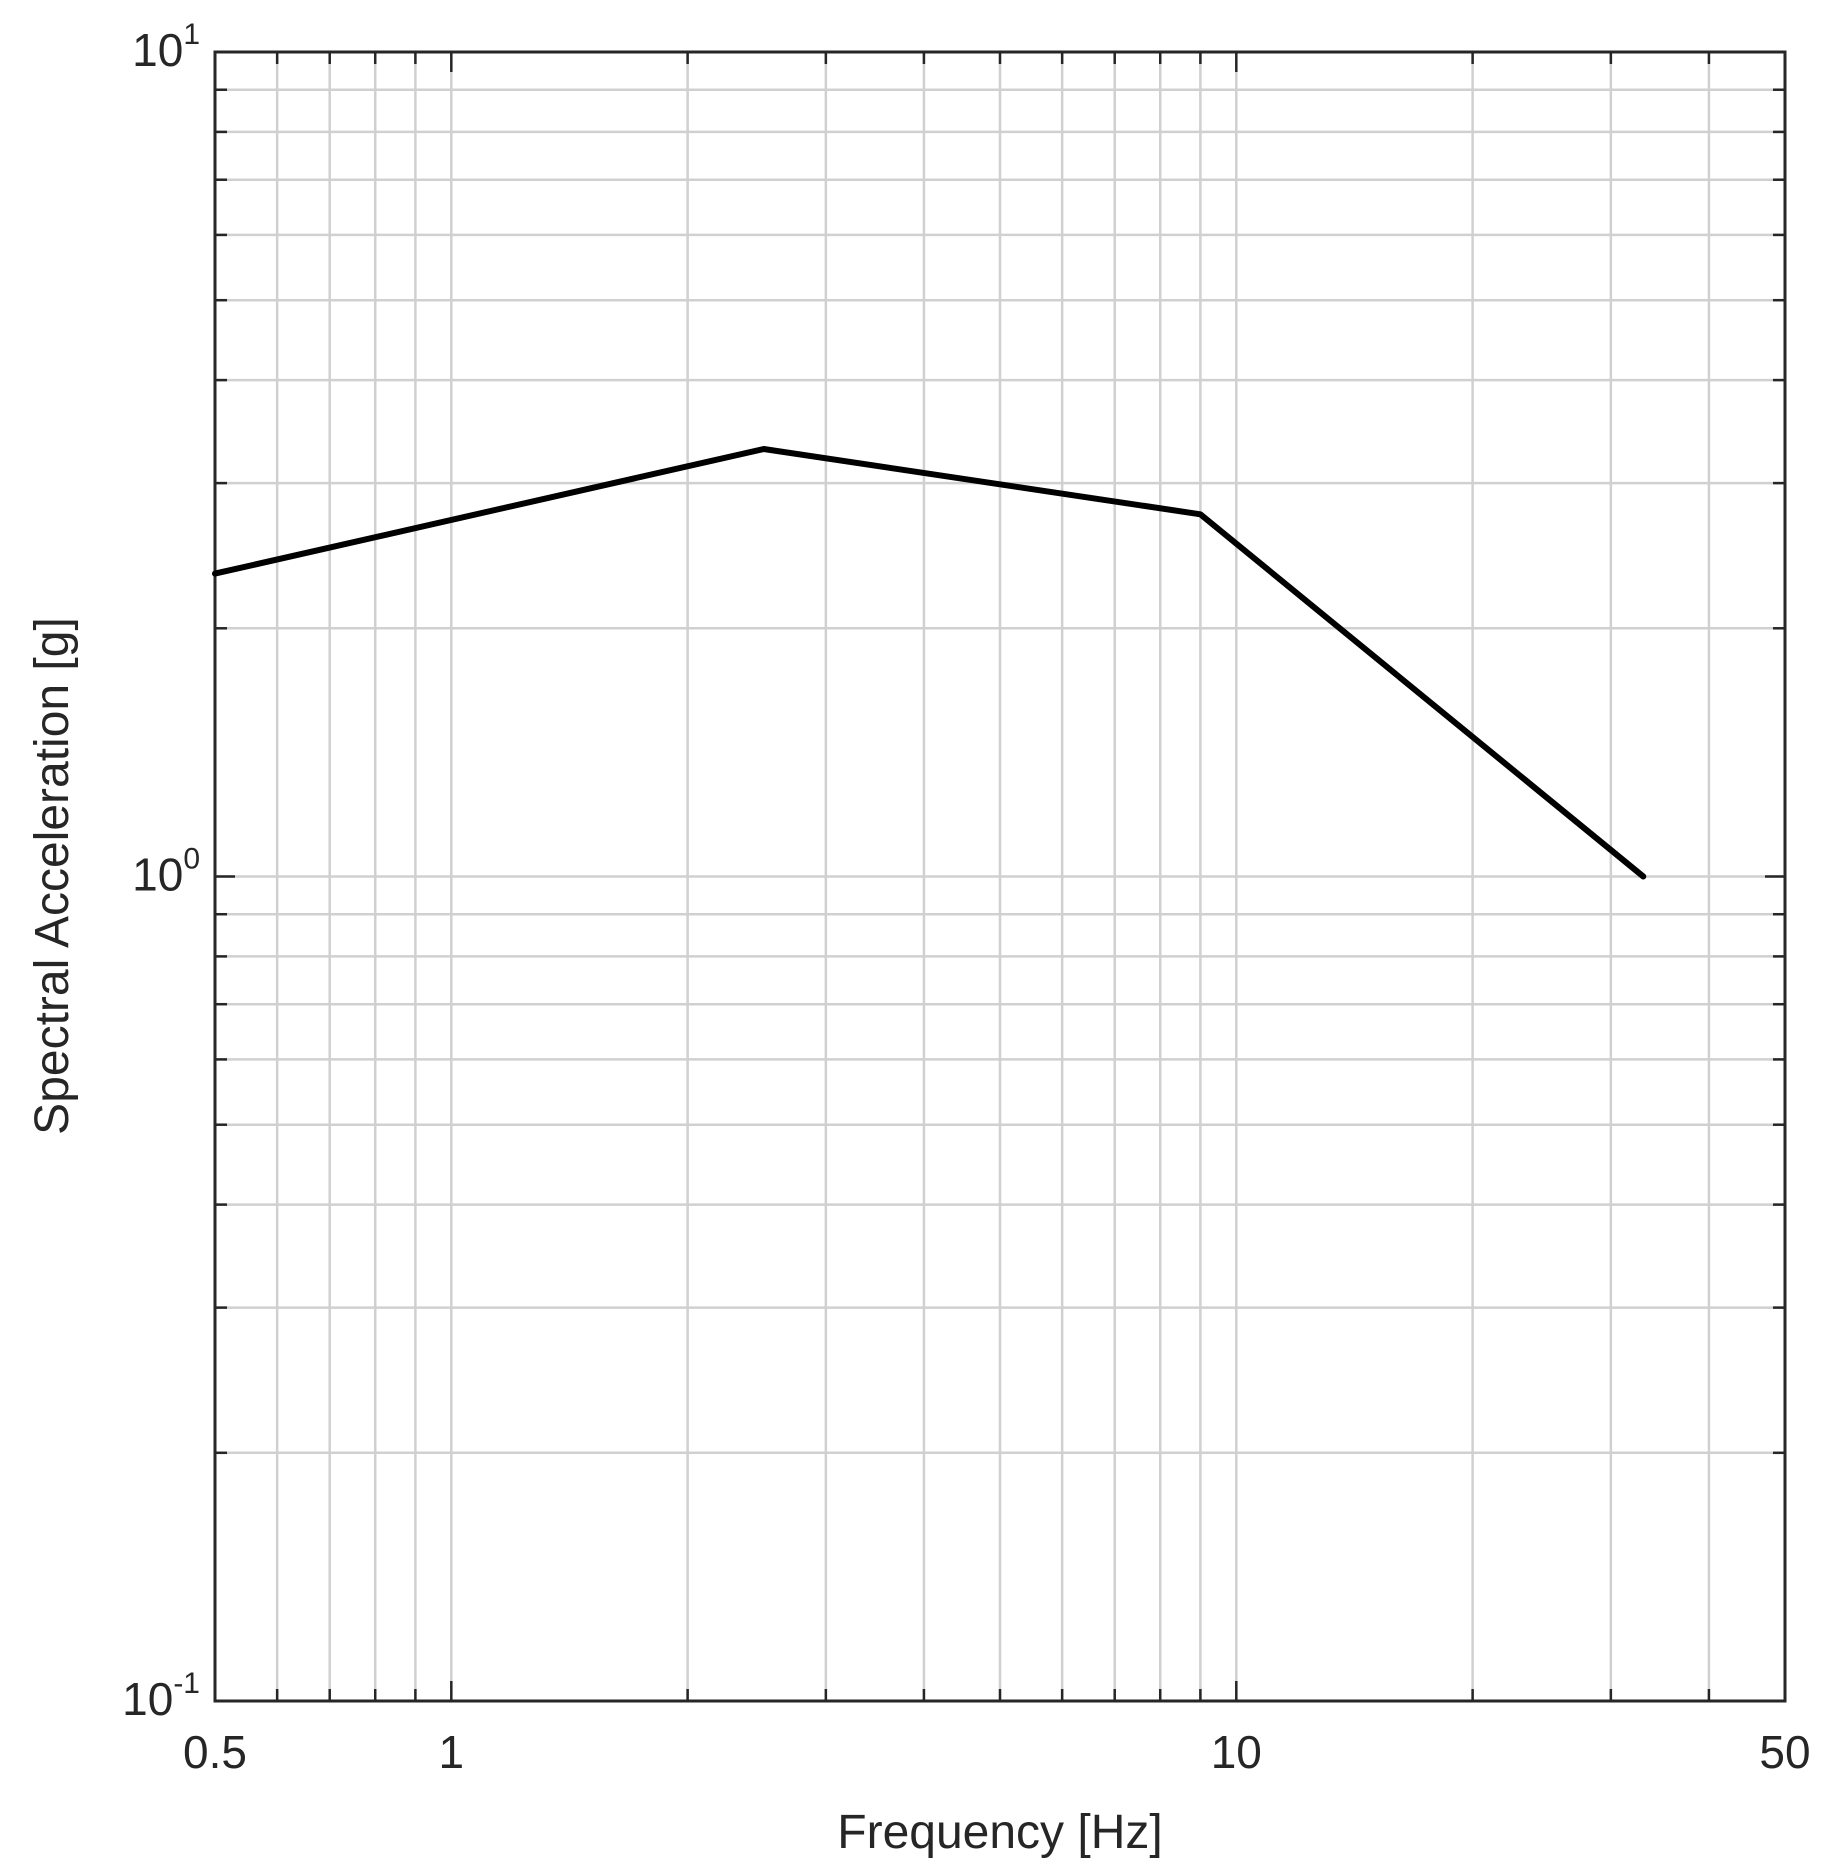 This screenshot has height=1873, width=1830. I want to click on x-axis-label: Frequency [Hz], so click(999, 1832).